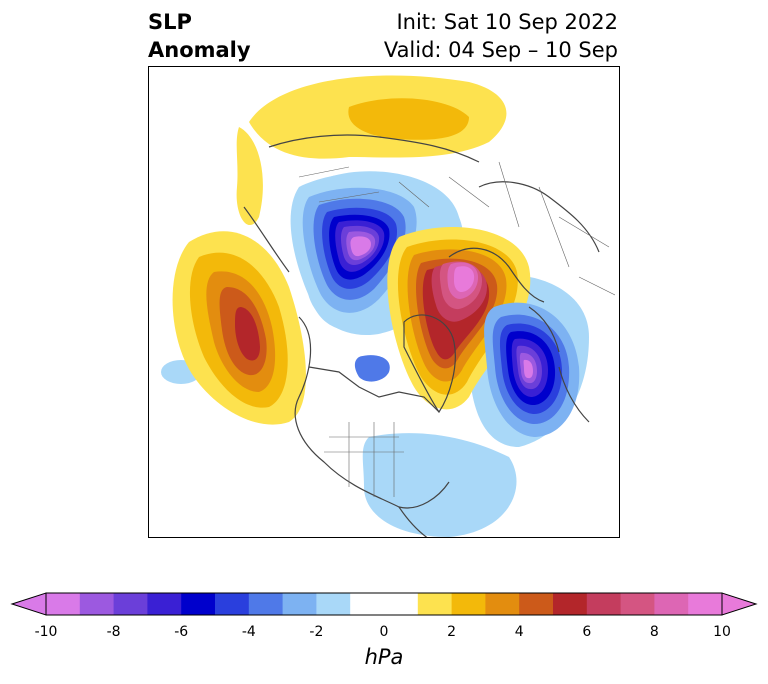 This screenshot has height=684, width=768. Describe the element at coordinates (654, 632) in the screenshot. I see `colorbar-tick-label: 8` at that location.